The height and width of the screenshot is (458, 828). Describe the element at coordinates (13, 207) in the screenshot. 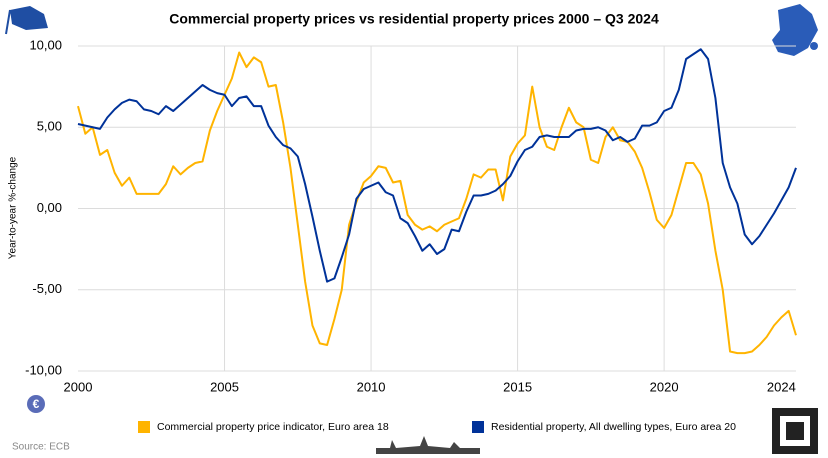

I see `y-axis-label: Year-to-year %-change` at that location.